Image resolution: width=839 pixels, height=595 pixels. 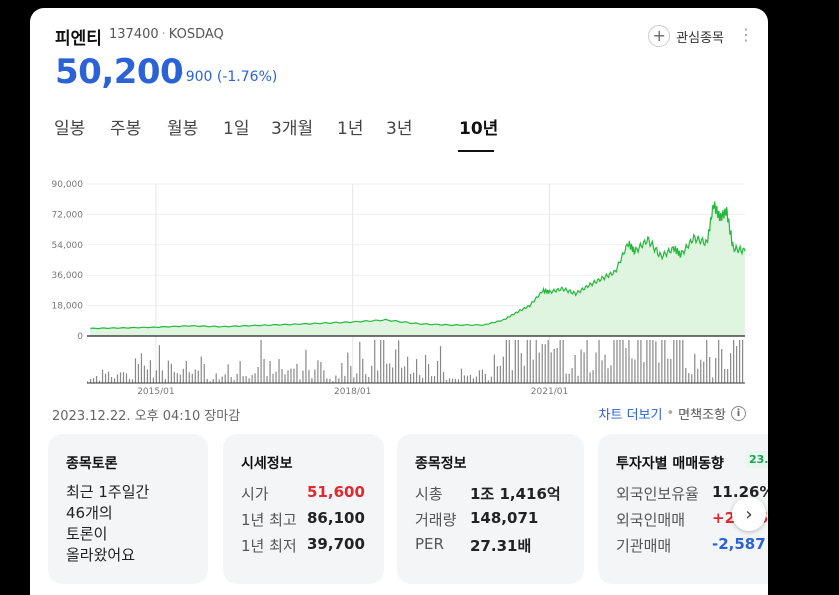 I want to click on tab-weekly: 주봉, so click(x=126, y=129).